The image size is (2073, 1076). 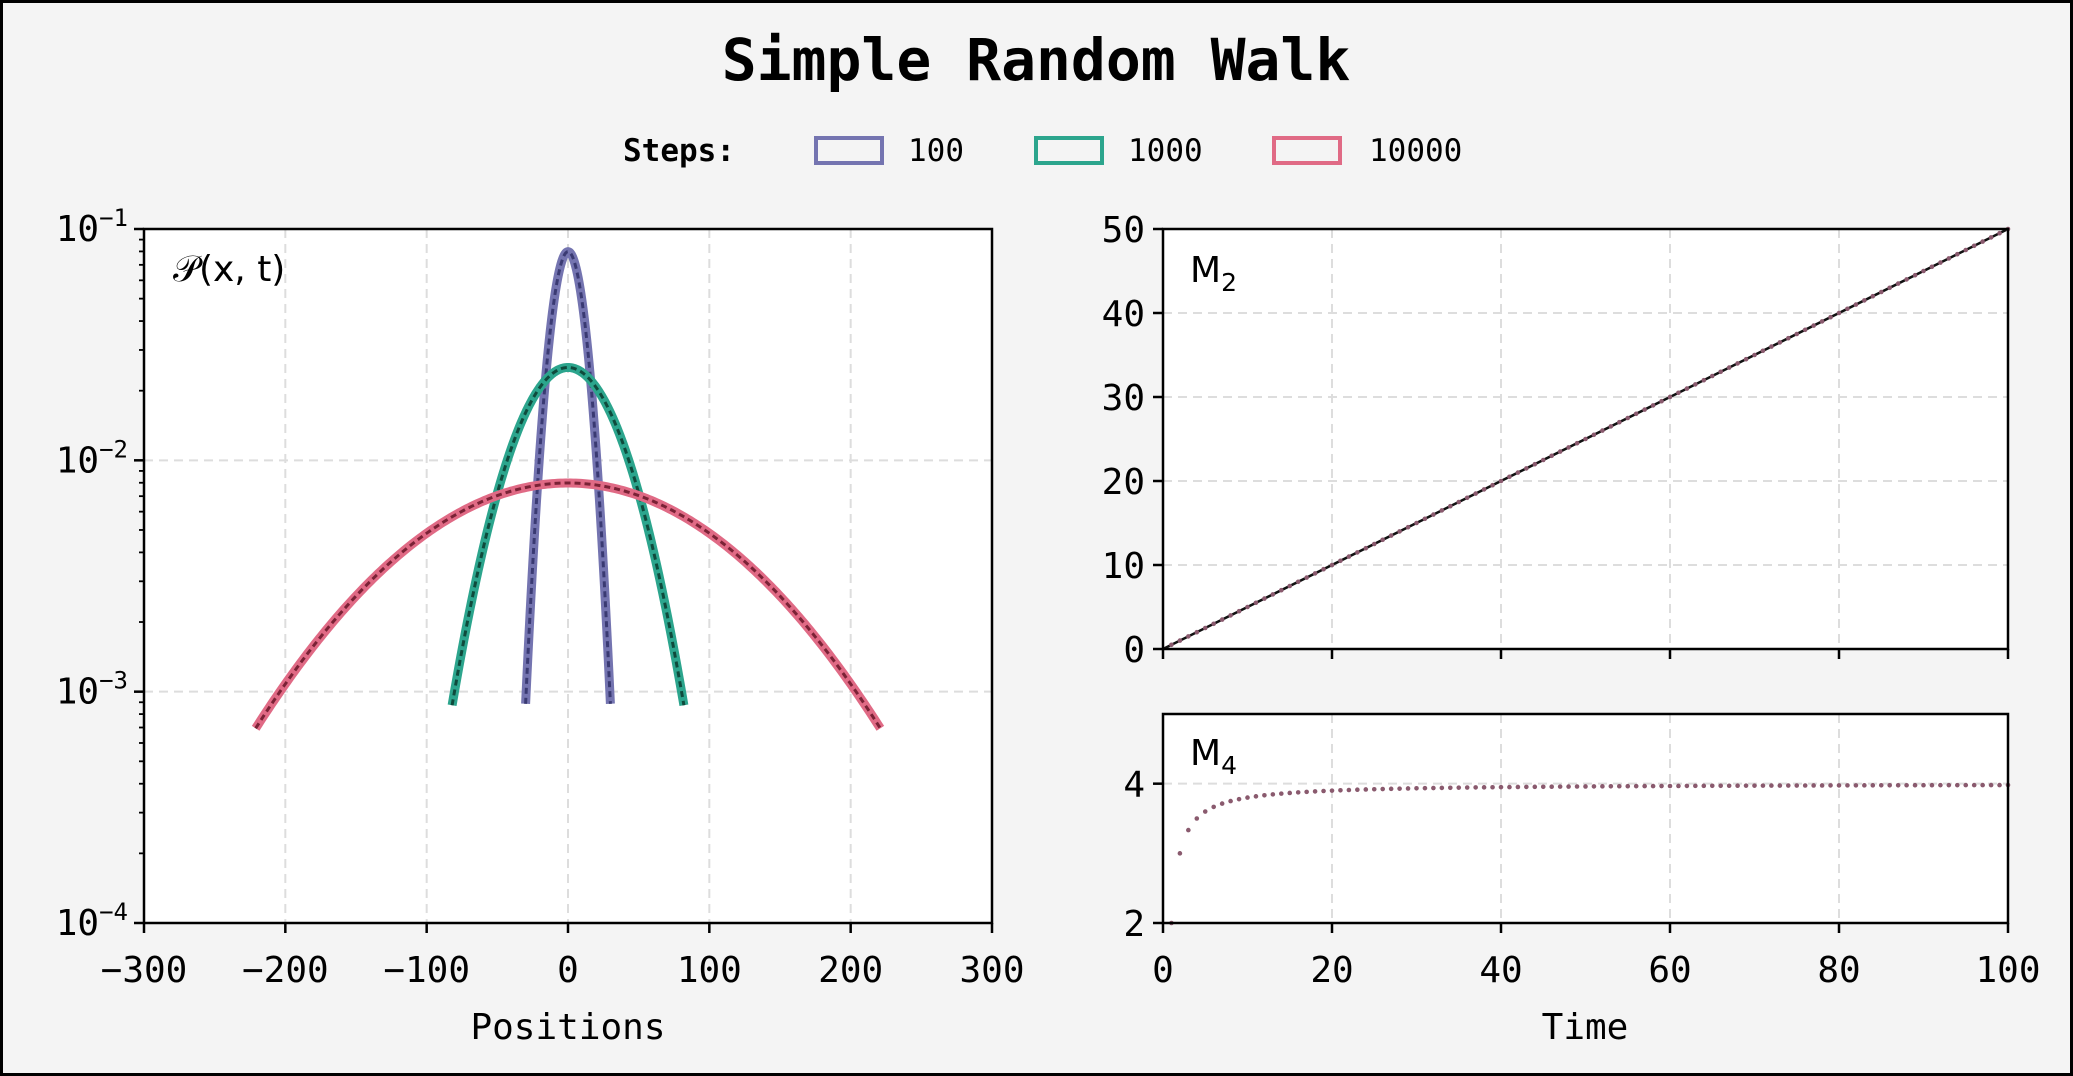 What do you see at coordinates (850, 970) in the screenshot?
I see `distribution-x-tick-label: 200` at bounding box center [850, 970].